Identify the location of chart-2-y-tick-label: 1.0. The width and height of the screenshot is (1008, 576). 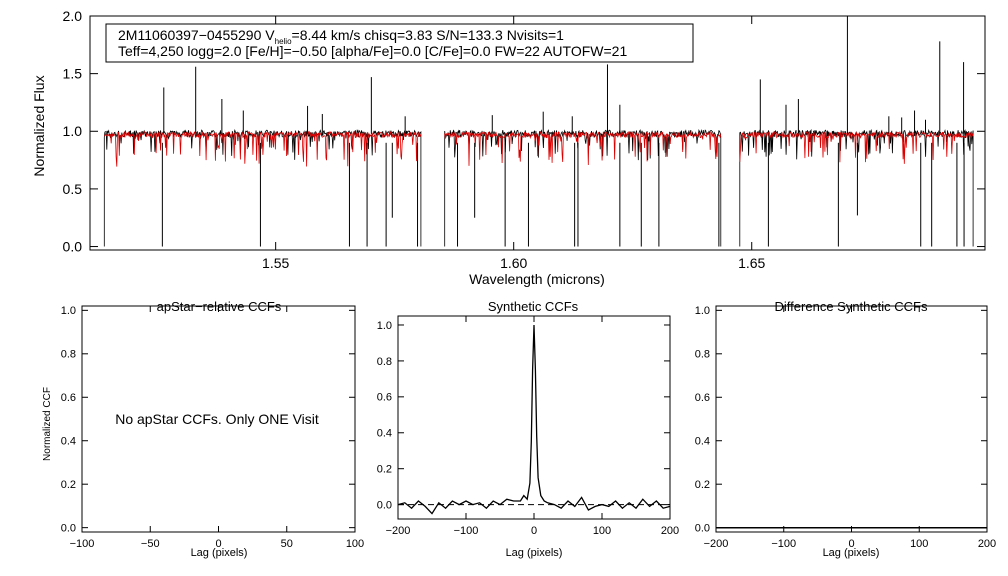
(384, 326).